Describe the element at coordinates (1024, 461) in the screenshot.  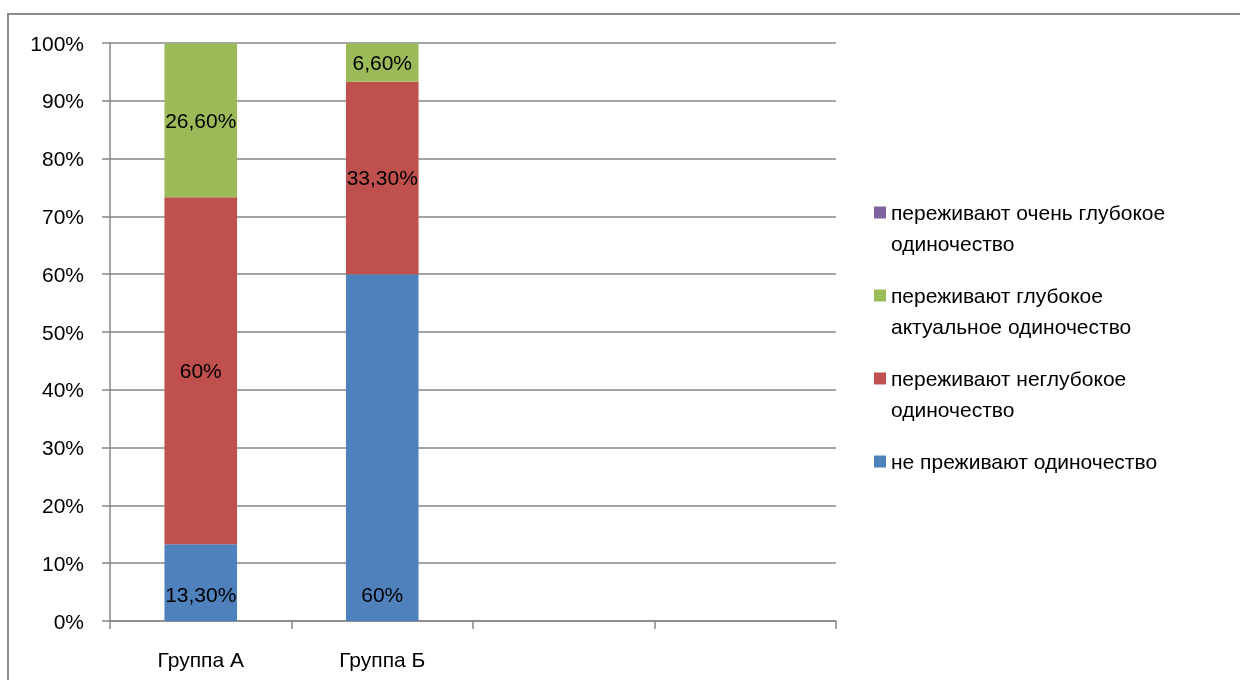
I see `legend-label: не преживают одиночество` at that location.